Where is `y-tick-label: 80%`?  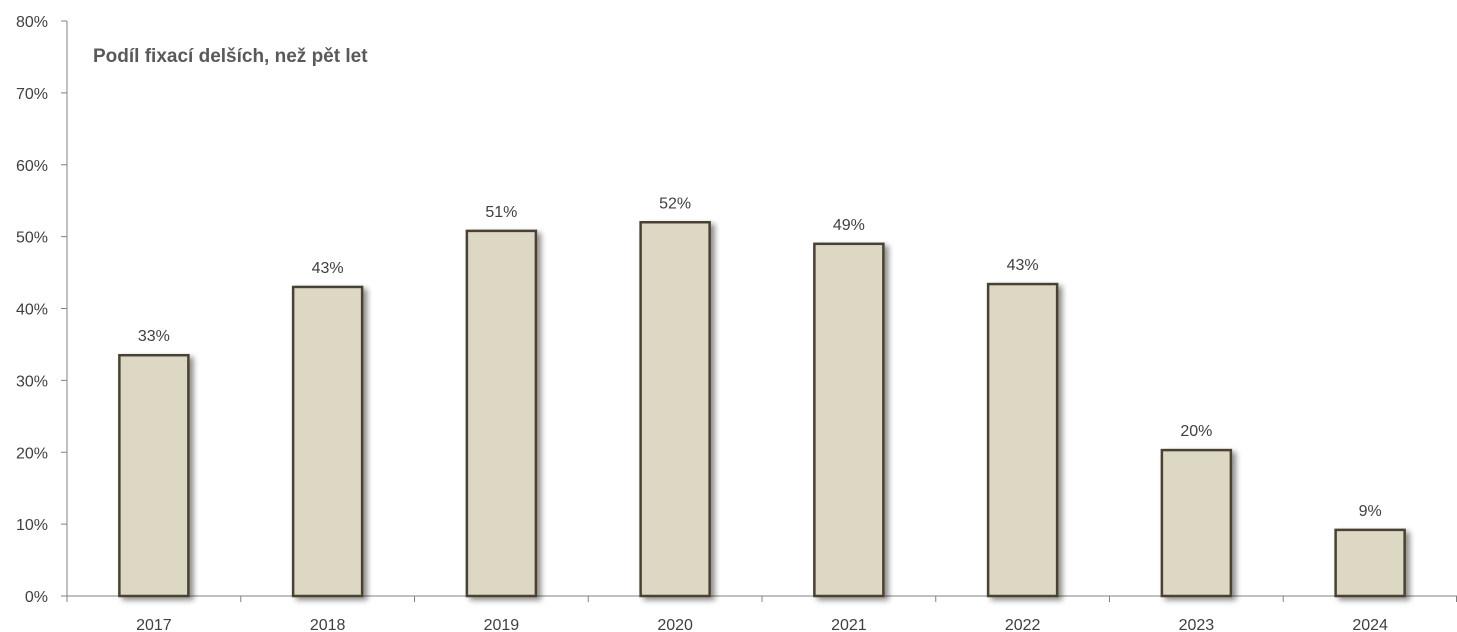 y-tick-label: 80% is located at coordinates (32, 22).